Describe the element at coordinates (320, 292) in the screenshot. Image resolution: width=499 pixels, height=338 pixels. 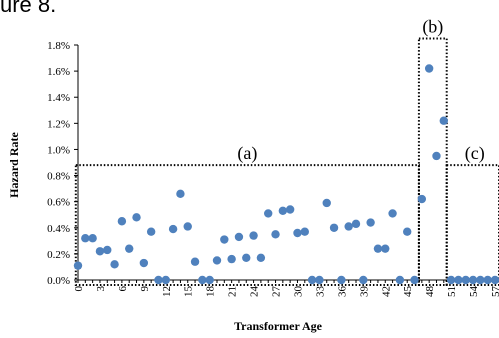
I see `x-tick-label: 33` at that location.